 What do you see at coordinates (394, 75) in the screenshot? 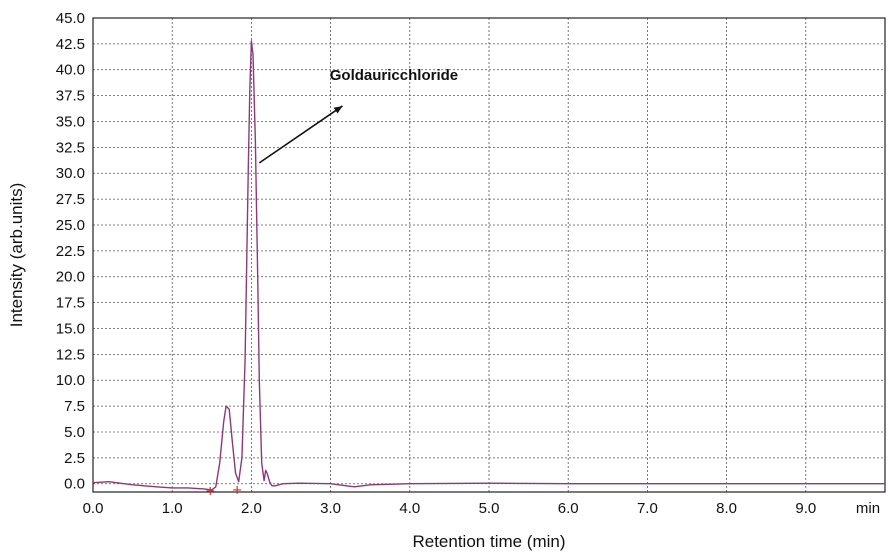
I see `annotation-label: Goldauricchloride` at bounding box center [394, 75].